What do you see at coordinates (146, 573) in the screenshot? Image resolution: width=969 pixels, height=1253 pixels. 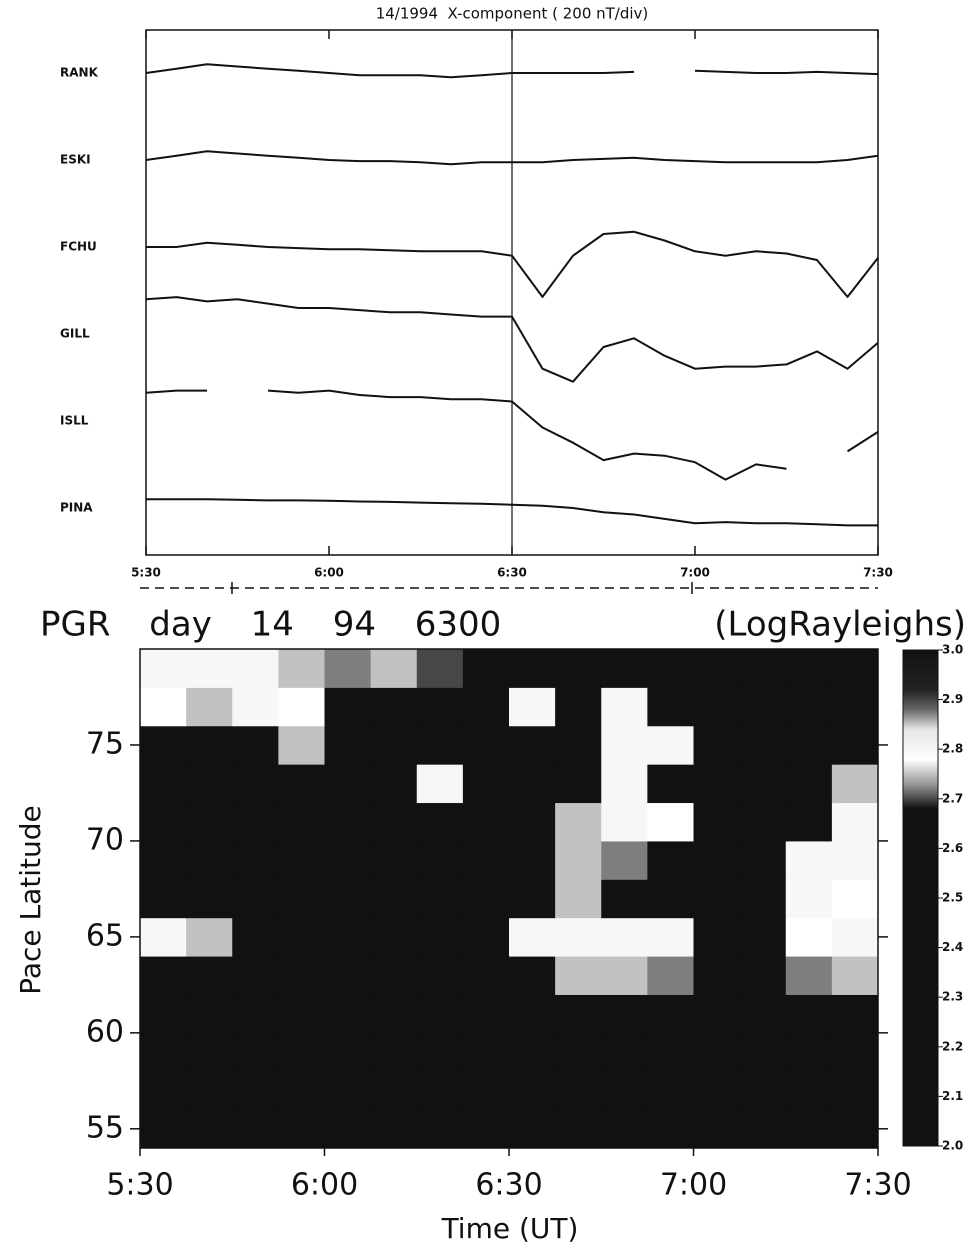 I see `x-tick-label: 5:30` at bounding box center [146, 573].